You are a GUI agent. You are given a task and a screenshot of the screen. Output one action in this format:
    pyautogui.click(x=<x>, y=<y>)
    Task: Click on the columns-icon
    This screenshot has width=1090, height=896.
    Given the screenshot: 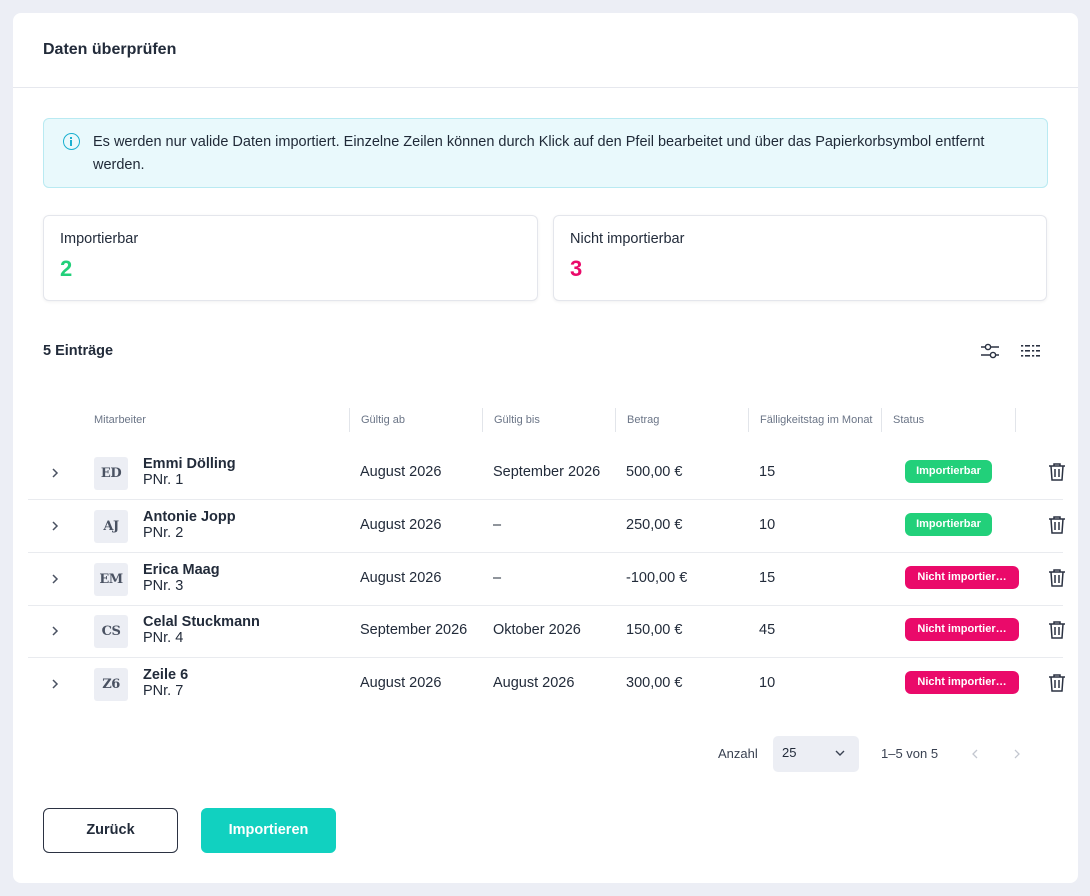 What is the action you would take?
    pyautogui.click(x=1030, y=351)
    